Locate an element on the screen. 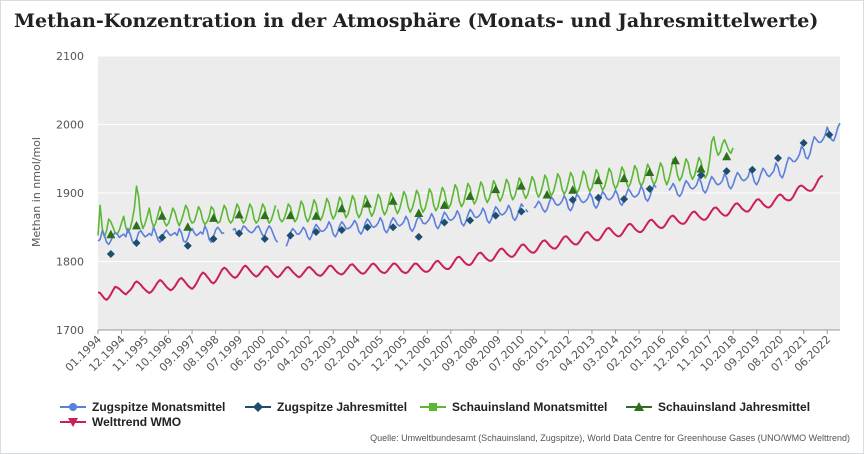 This screenshot has width=864, height=454. y-tick-label: 1700 is located at coordinates (70, 330).